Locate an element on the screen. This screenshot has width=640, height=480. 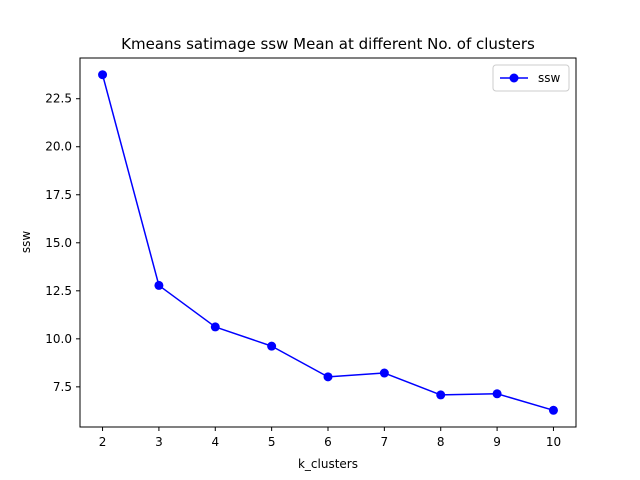
x-tick-label: 8 is located at coordinates (441, 442).